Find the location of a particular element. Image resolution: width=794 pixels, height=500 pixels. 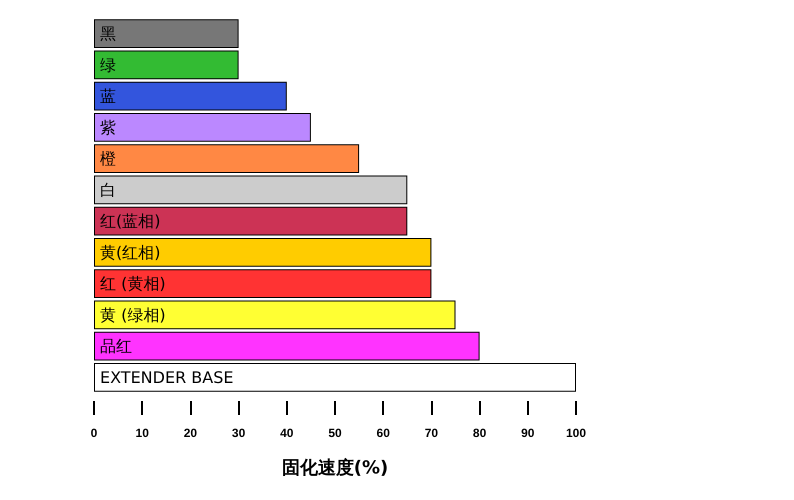

x-tick-label: 100 is located at coordinates (576, 433).